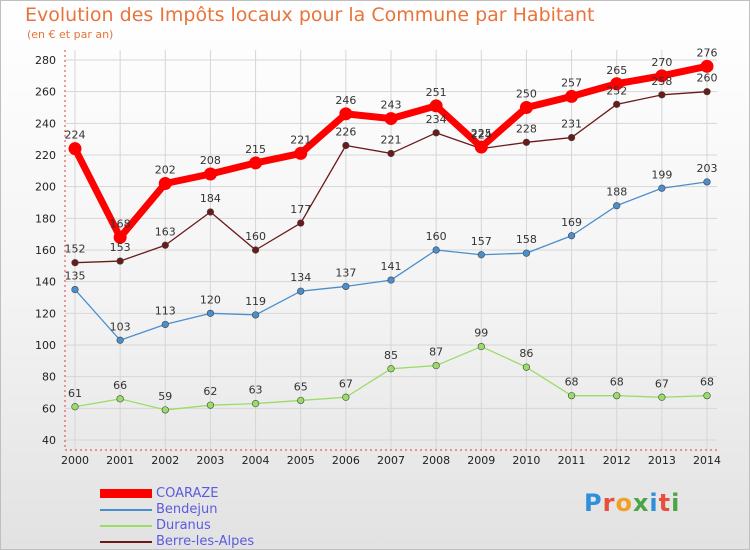 The width and height of the screenshot is (750, 550). Describe the element at coordinates (481, 460) in the screenshot. I see `x-tick-label: 2009` at that location.